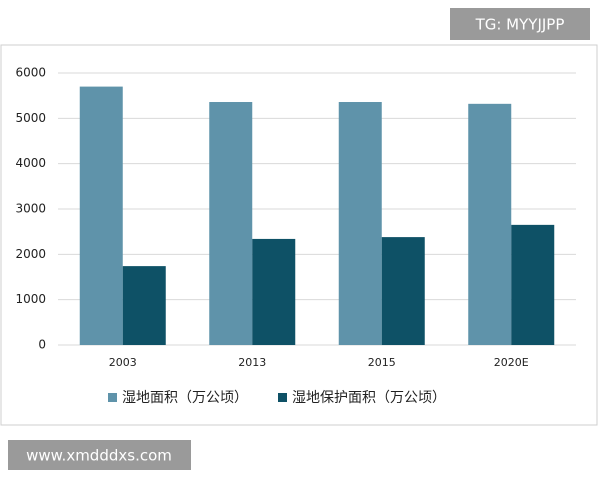 Image resolution: width=600 pixels, height=484 pixels. I want to click on watermark: www.xmdddxs.com, so click(99, 456).